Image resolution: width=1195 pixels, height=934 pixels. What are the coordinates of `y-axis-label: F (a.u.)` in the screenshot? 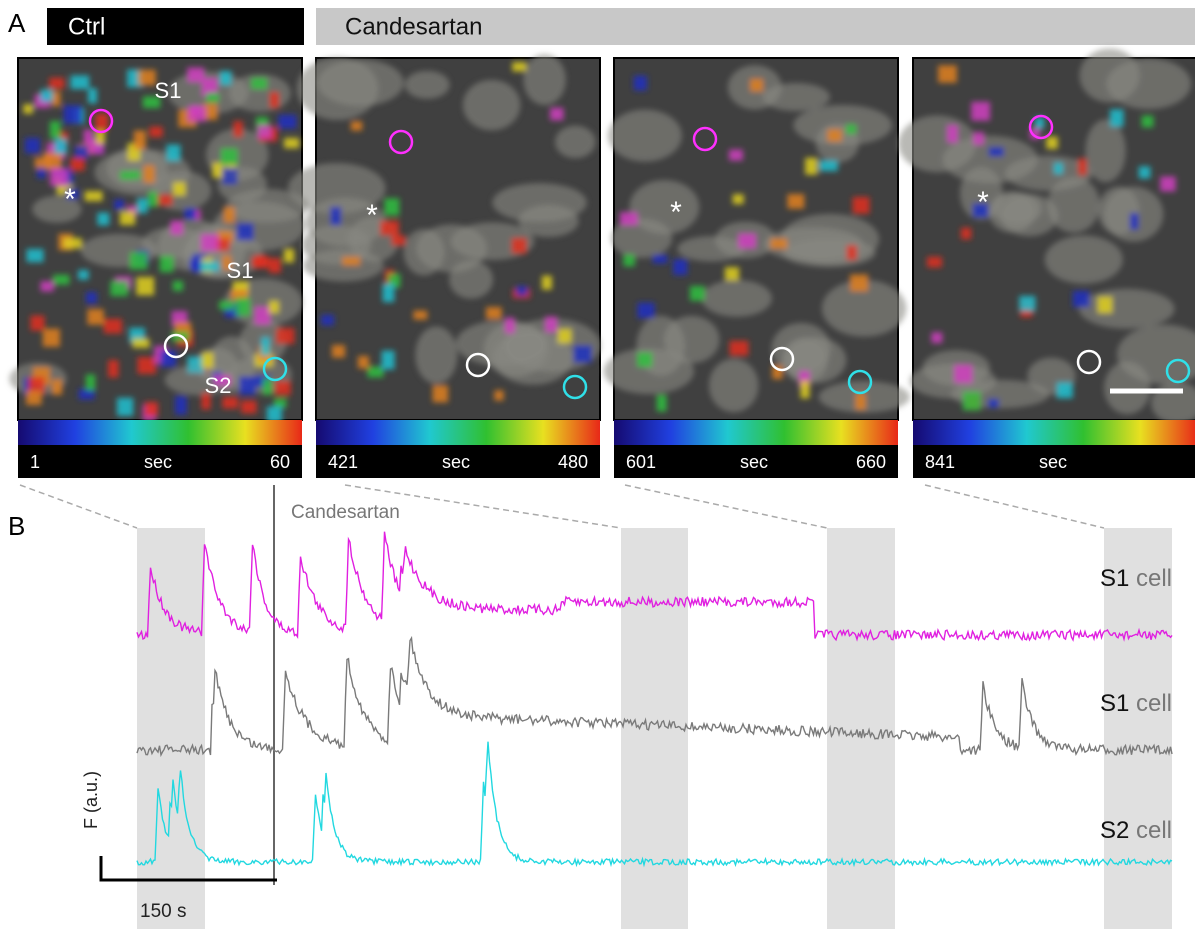 It's located at (91, 800).